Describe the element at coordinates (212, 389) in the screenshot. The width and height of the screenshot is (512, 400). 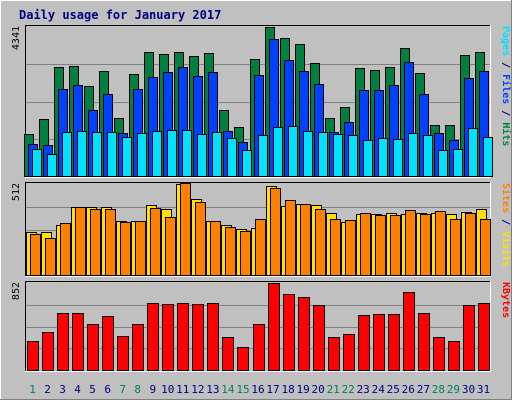
I see `x-tick-day-13: 13` at that location.